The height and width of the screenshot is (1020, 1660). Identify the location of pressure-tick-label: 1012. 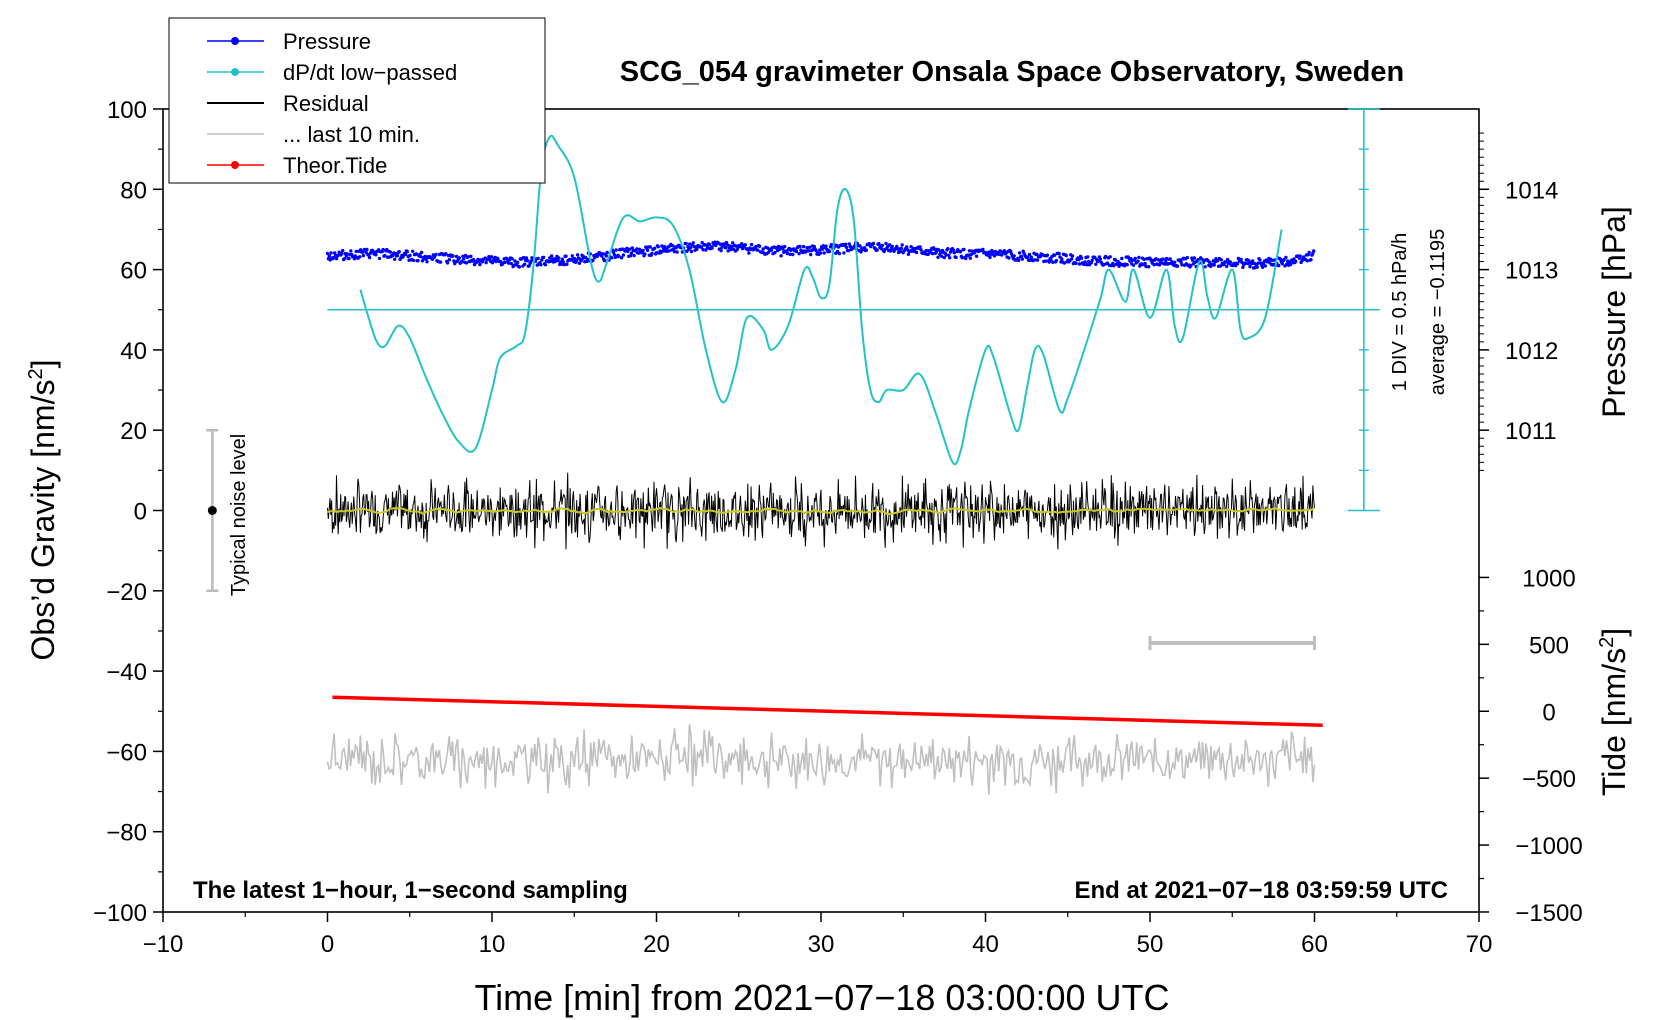
(1531, 351).